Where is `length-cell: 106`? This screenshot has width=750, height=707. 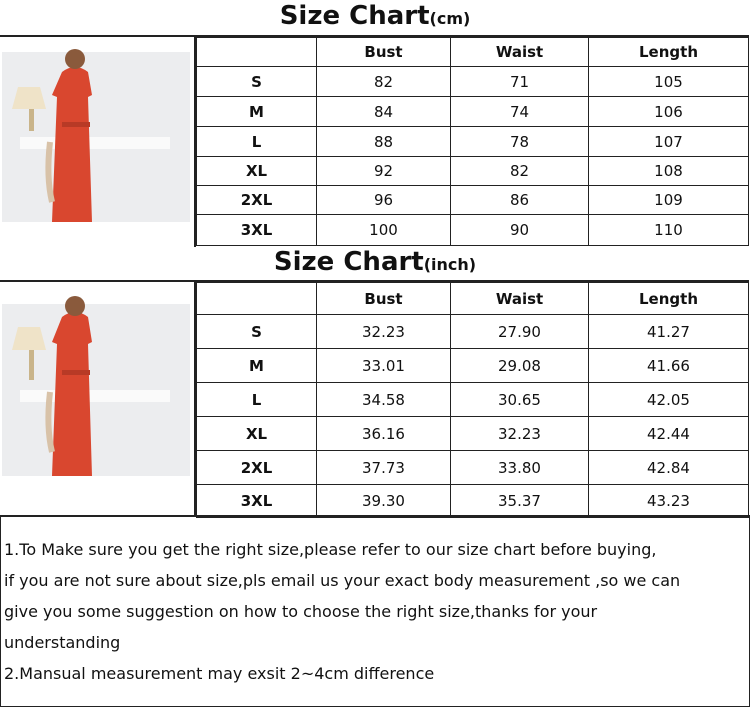
length-cell: 106 is located at coordinates (668, 111).